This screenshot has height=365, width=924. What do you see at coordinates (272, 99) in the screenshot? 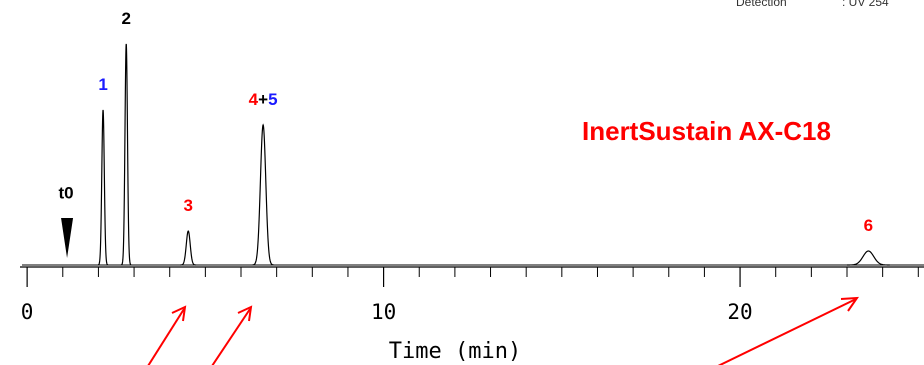
I see `peak-label-part: 5` at bounding box center [272, 99].